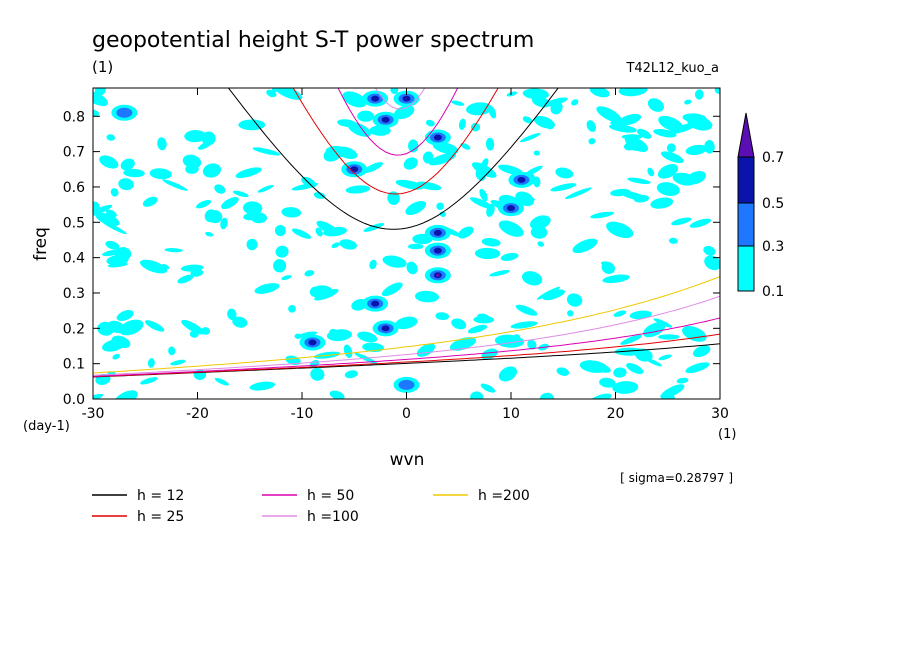 This screenshot has height=654, width=904. I want to click on y-tick-label: 0.4, so click(74, 259).